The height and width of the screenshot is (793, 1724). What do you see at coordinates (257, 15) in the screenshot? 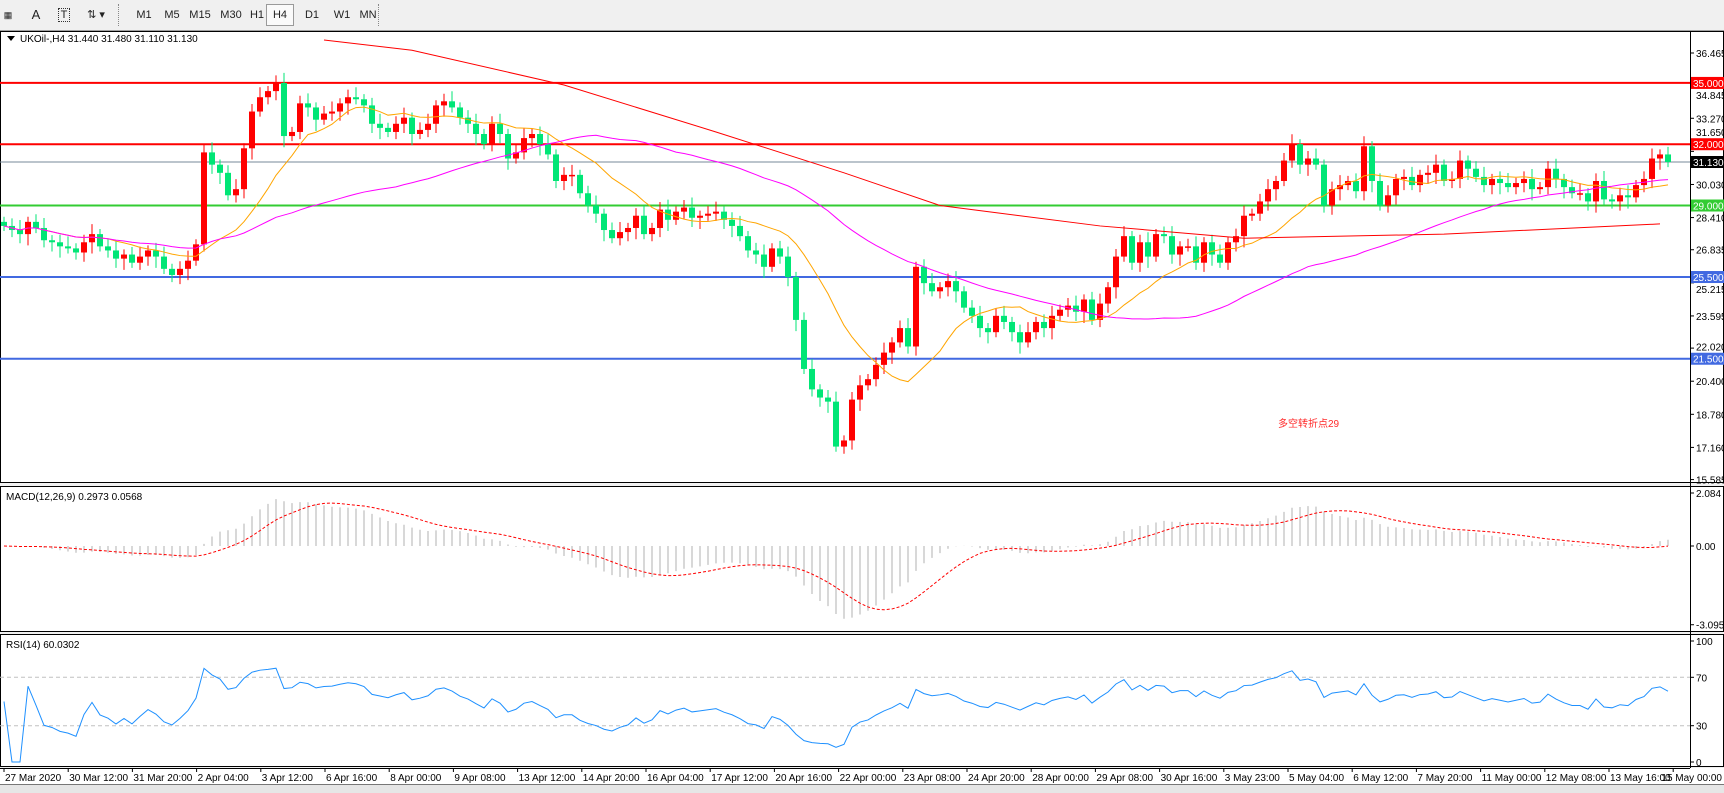
I see `timeframe-h1-button: H1` at bounding box center [257, 15].